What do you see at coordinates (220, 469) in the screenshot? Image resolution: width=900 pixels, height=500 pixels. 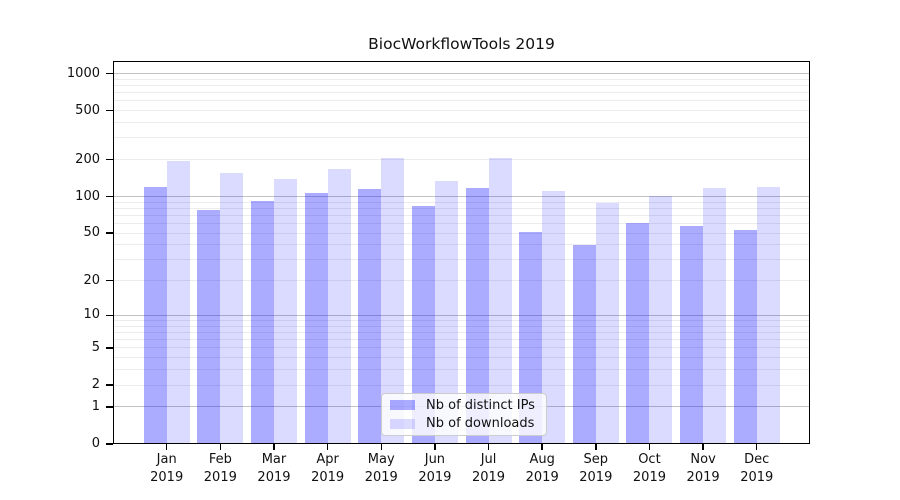 I see `x-axis-tick-label: Feb 2019` at bounding box center [220, 469].